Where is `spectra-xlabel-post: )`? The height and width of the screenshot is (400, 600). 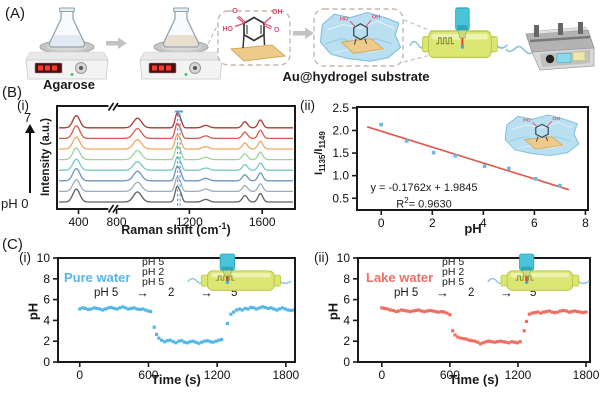
spectra-xlabel-post: ) is located at coordinates (228, 230).